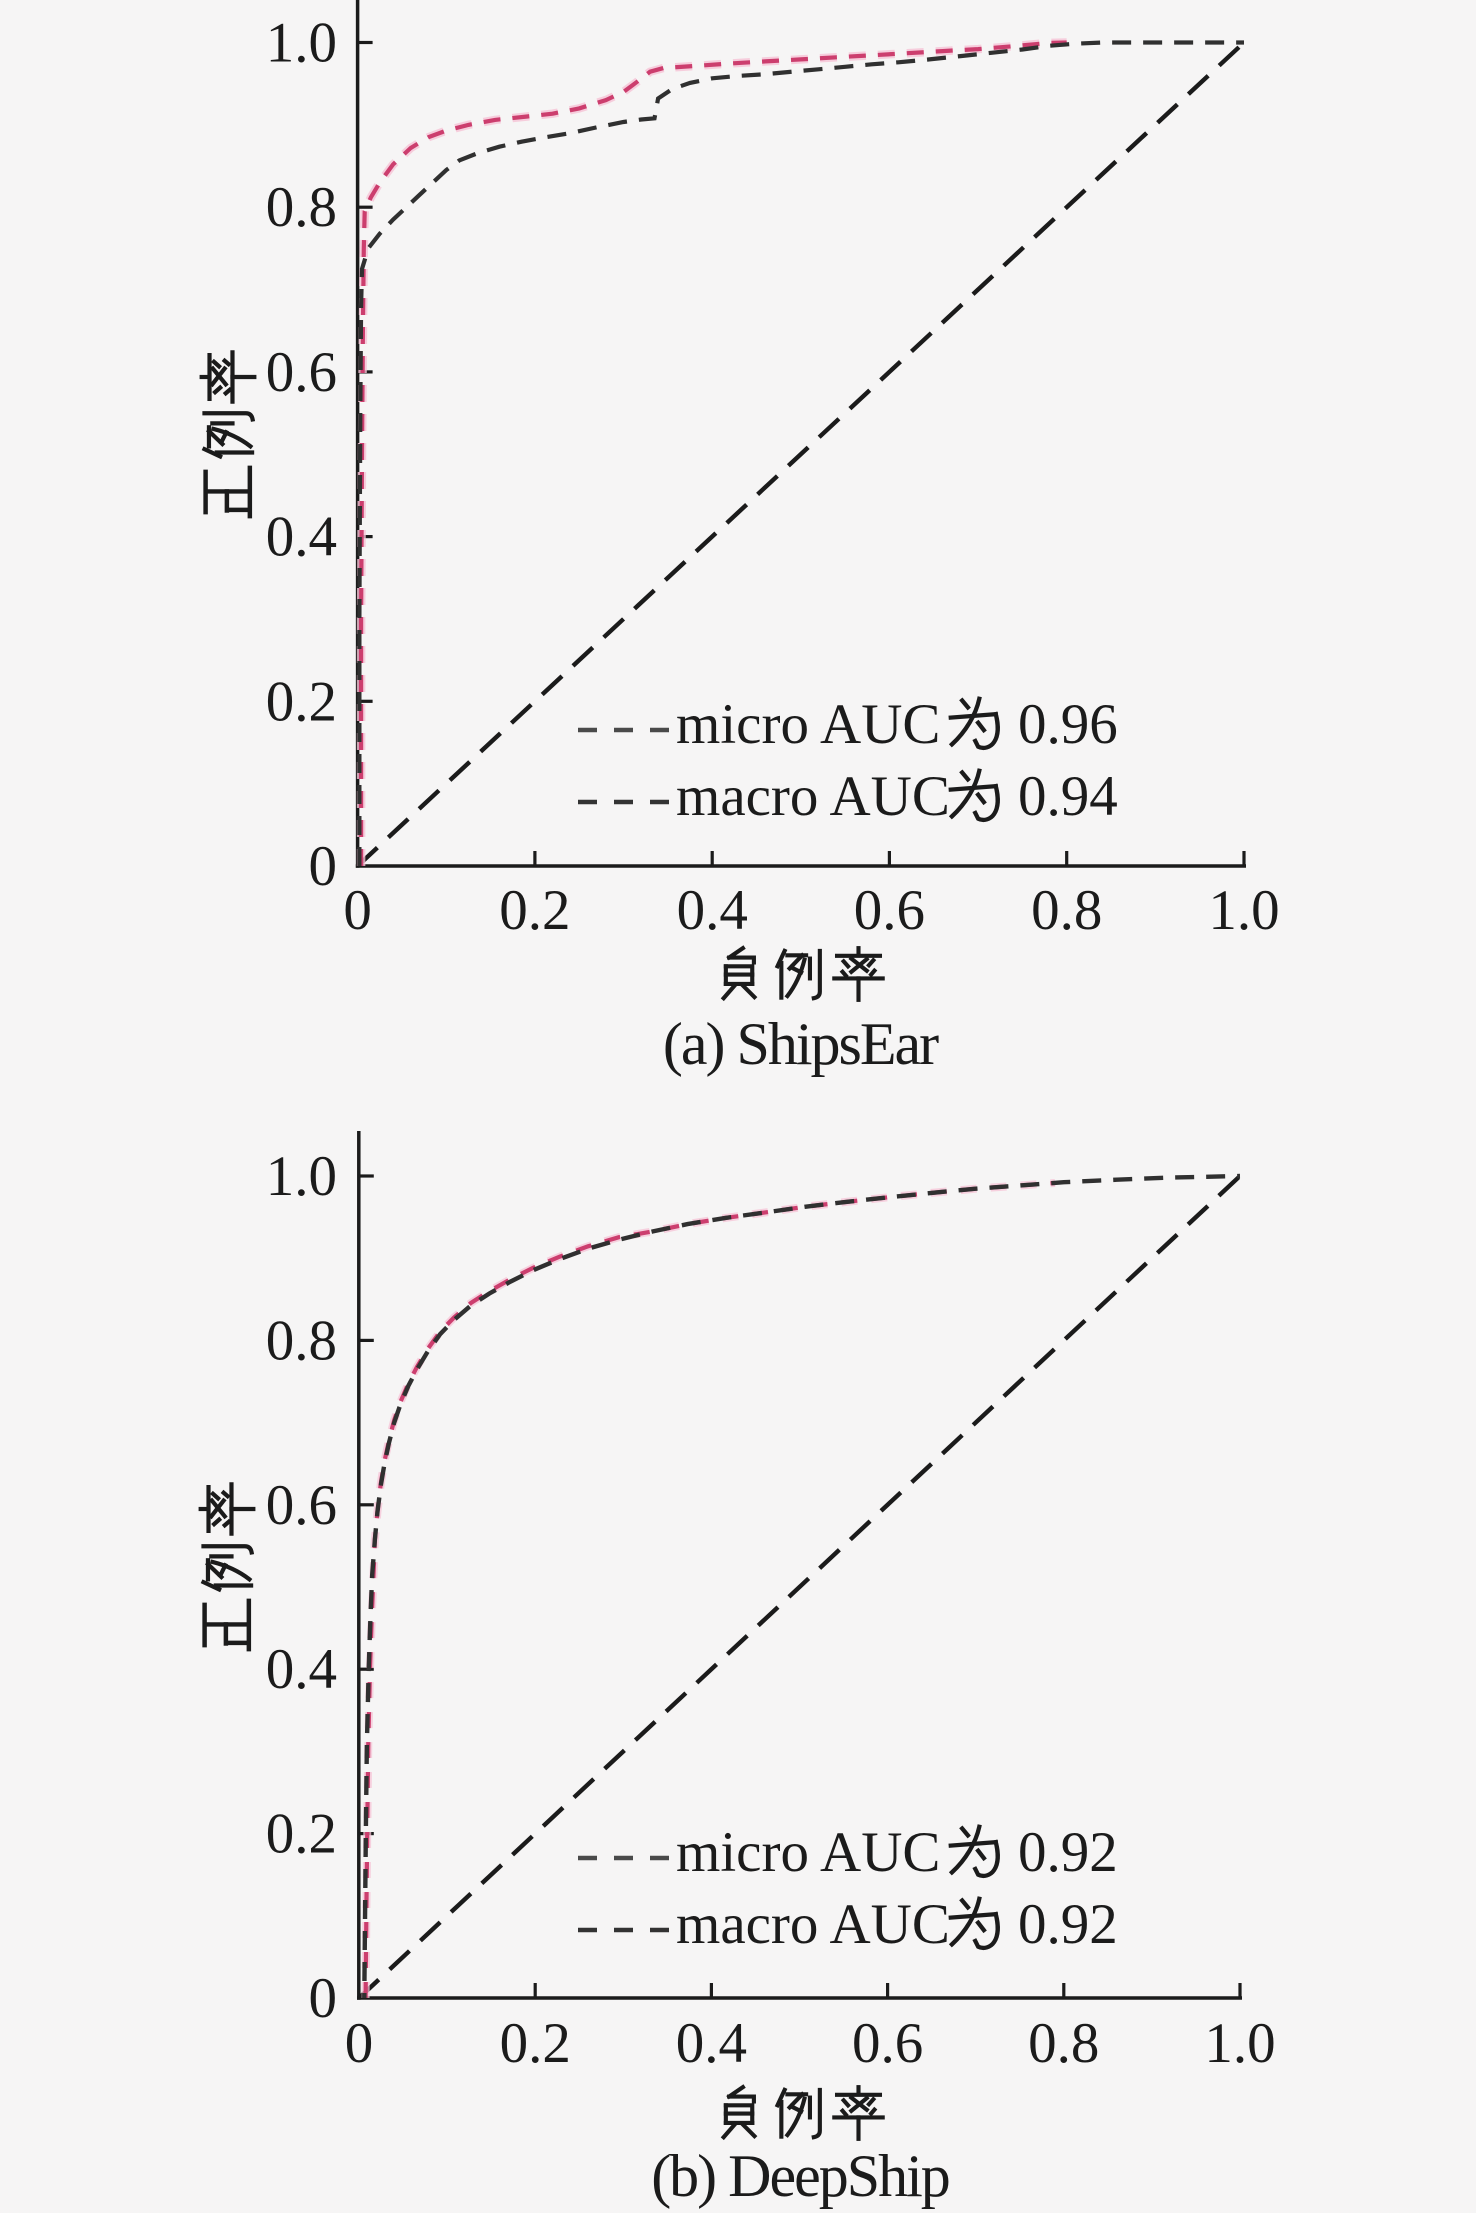 This screenshot has width=1476, height=2213. Describe the element at coordinates (800, 2176) in the screenshot. I see `svg-text: (b) DeepShip` at that location.